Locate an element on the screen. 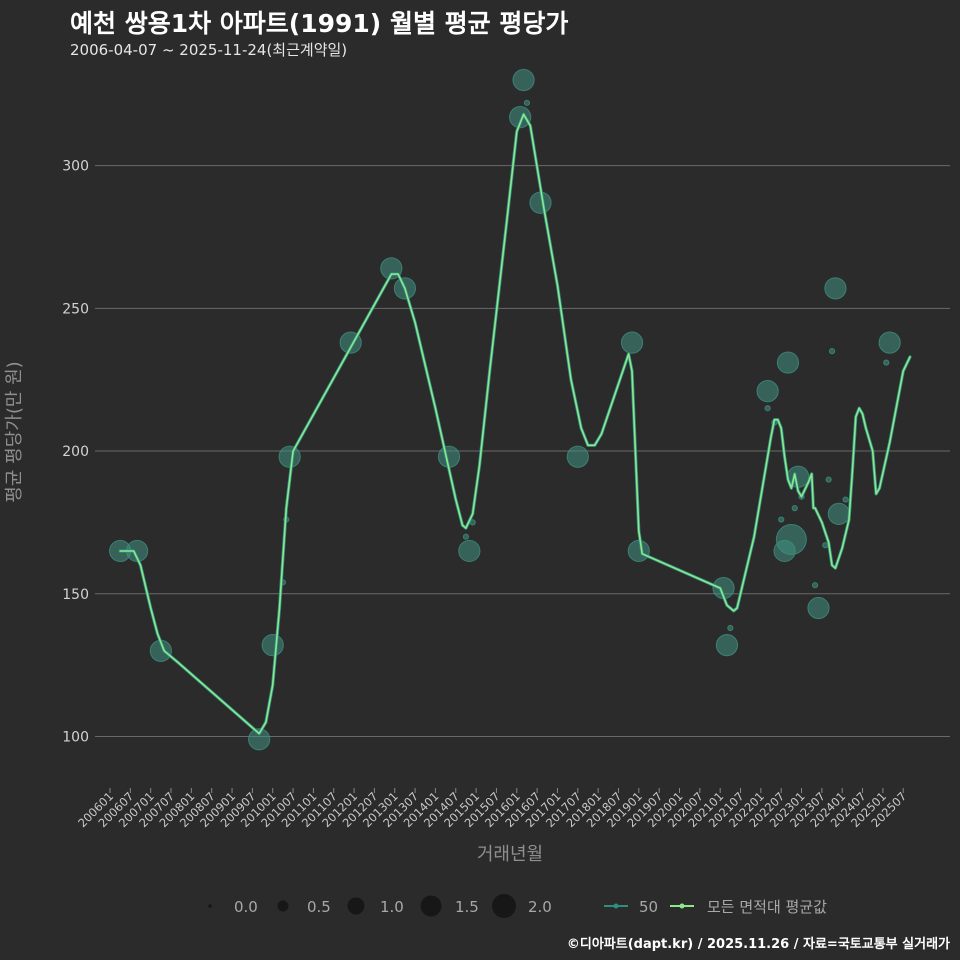 This screenshot has width=960, height=960. legend: 0.0 0.5 1.0 1.5 2.0 50 모든 면적대 평균값 is located at coordinates (517, 906).